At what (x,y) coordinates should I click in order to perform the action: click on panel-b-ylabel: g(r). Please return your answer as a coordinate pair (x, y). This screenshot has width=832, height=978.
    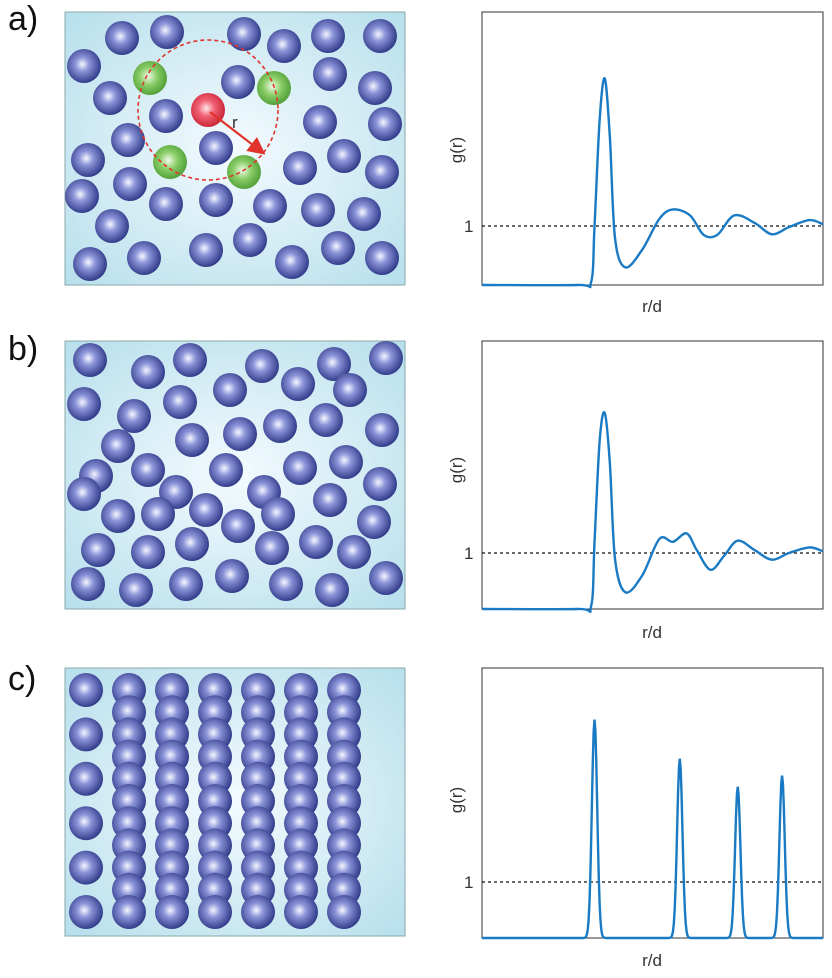
    Looking at the image, I should click on (456, 470).